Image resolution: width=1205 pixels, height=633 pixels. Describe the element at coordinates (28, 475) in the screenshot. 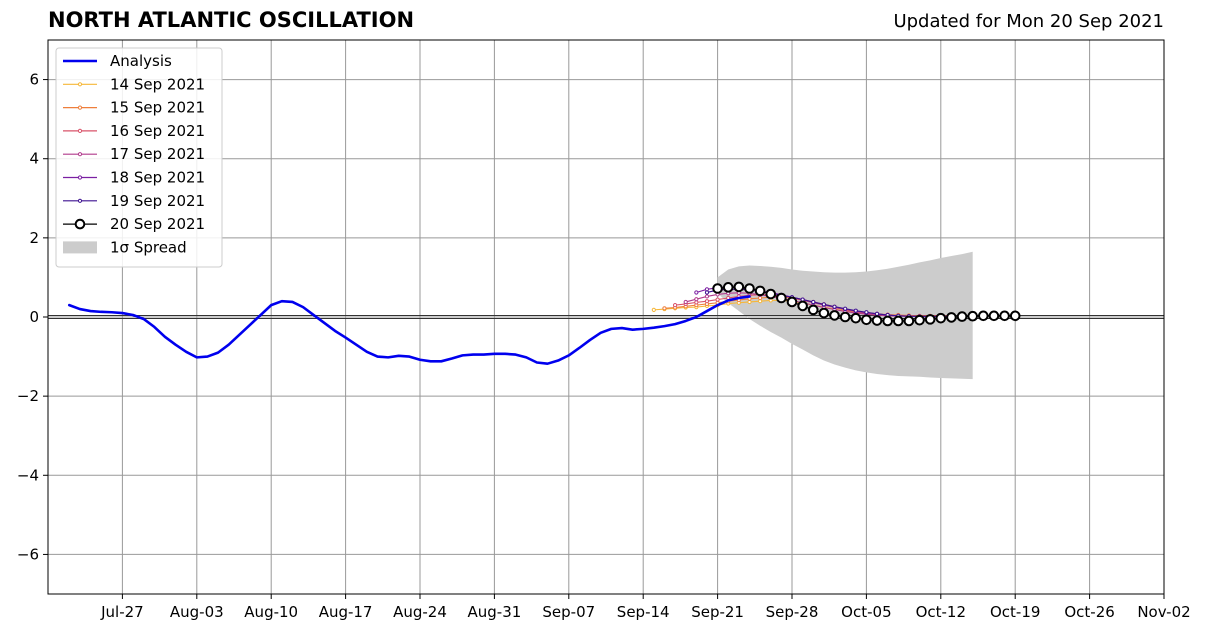

I see `y-tick-label: −4` at that location.